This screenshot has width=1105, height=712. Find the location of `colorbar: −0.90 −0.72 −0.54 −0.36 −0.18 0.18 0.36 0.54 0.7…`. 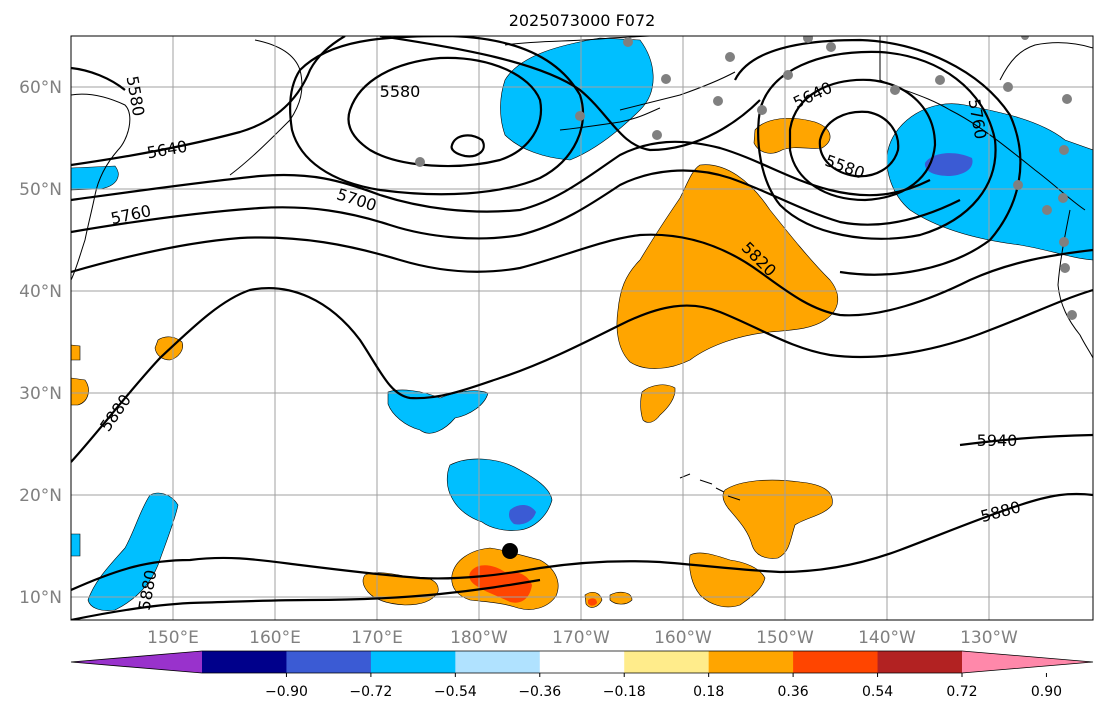

colorbar: −0.90 −0.72 −0.54 −0.36 −0.18 0.18 0.36 0.54 0.7… is located at coordinates (582, 675).